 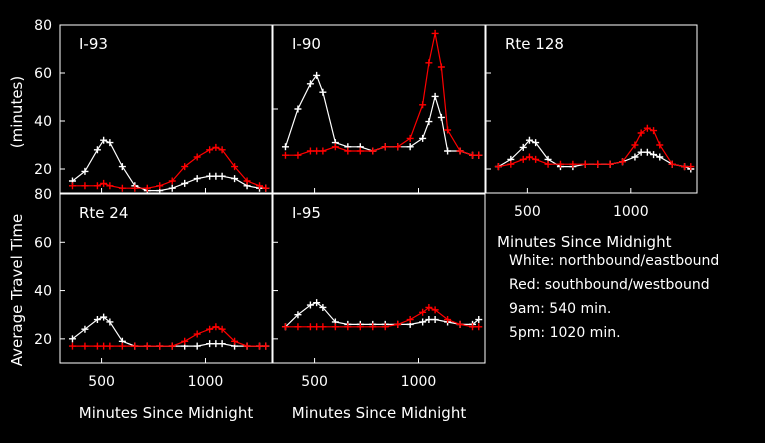 I want to click on legend-southbound: Red: southbound/westbound, so click(x=609, y=285).